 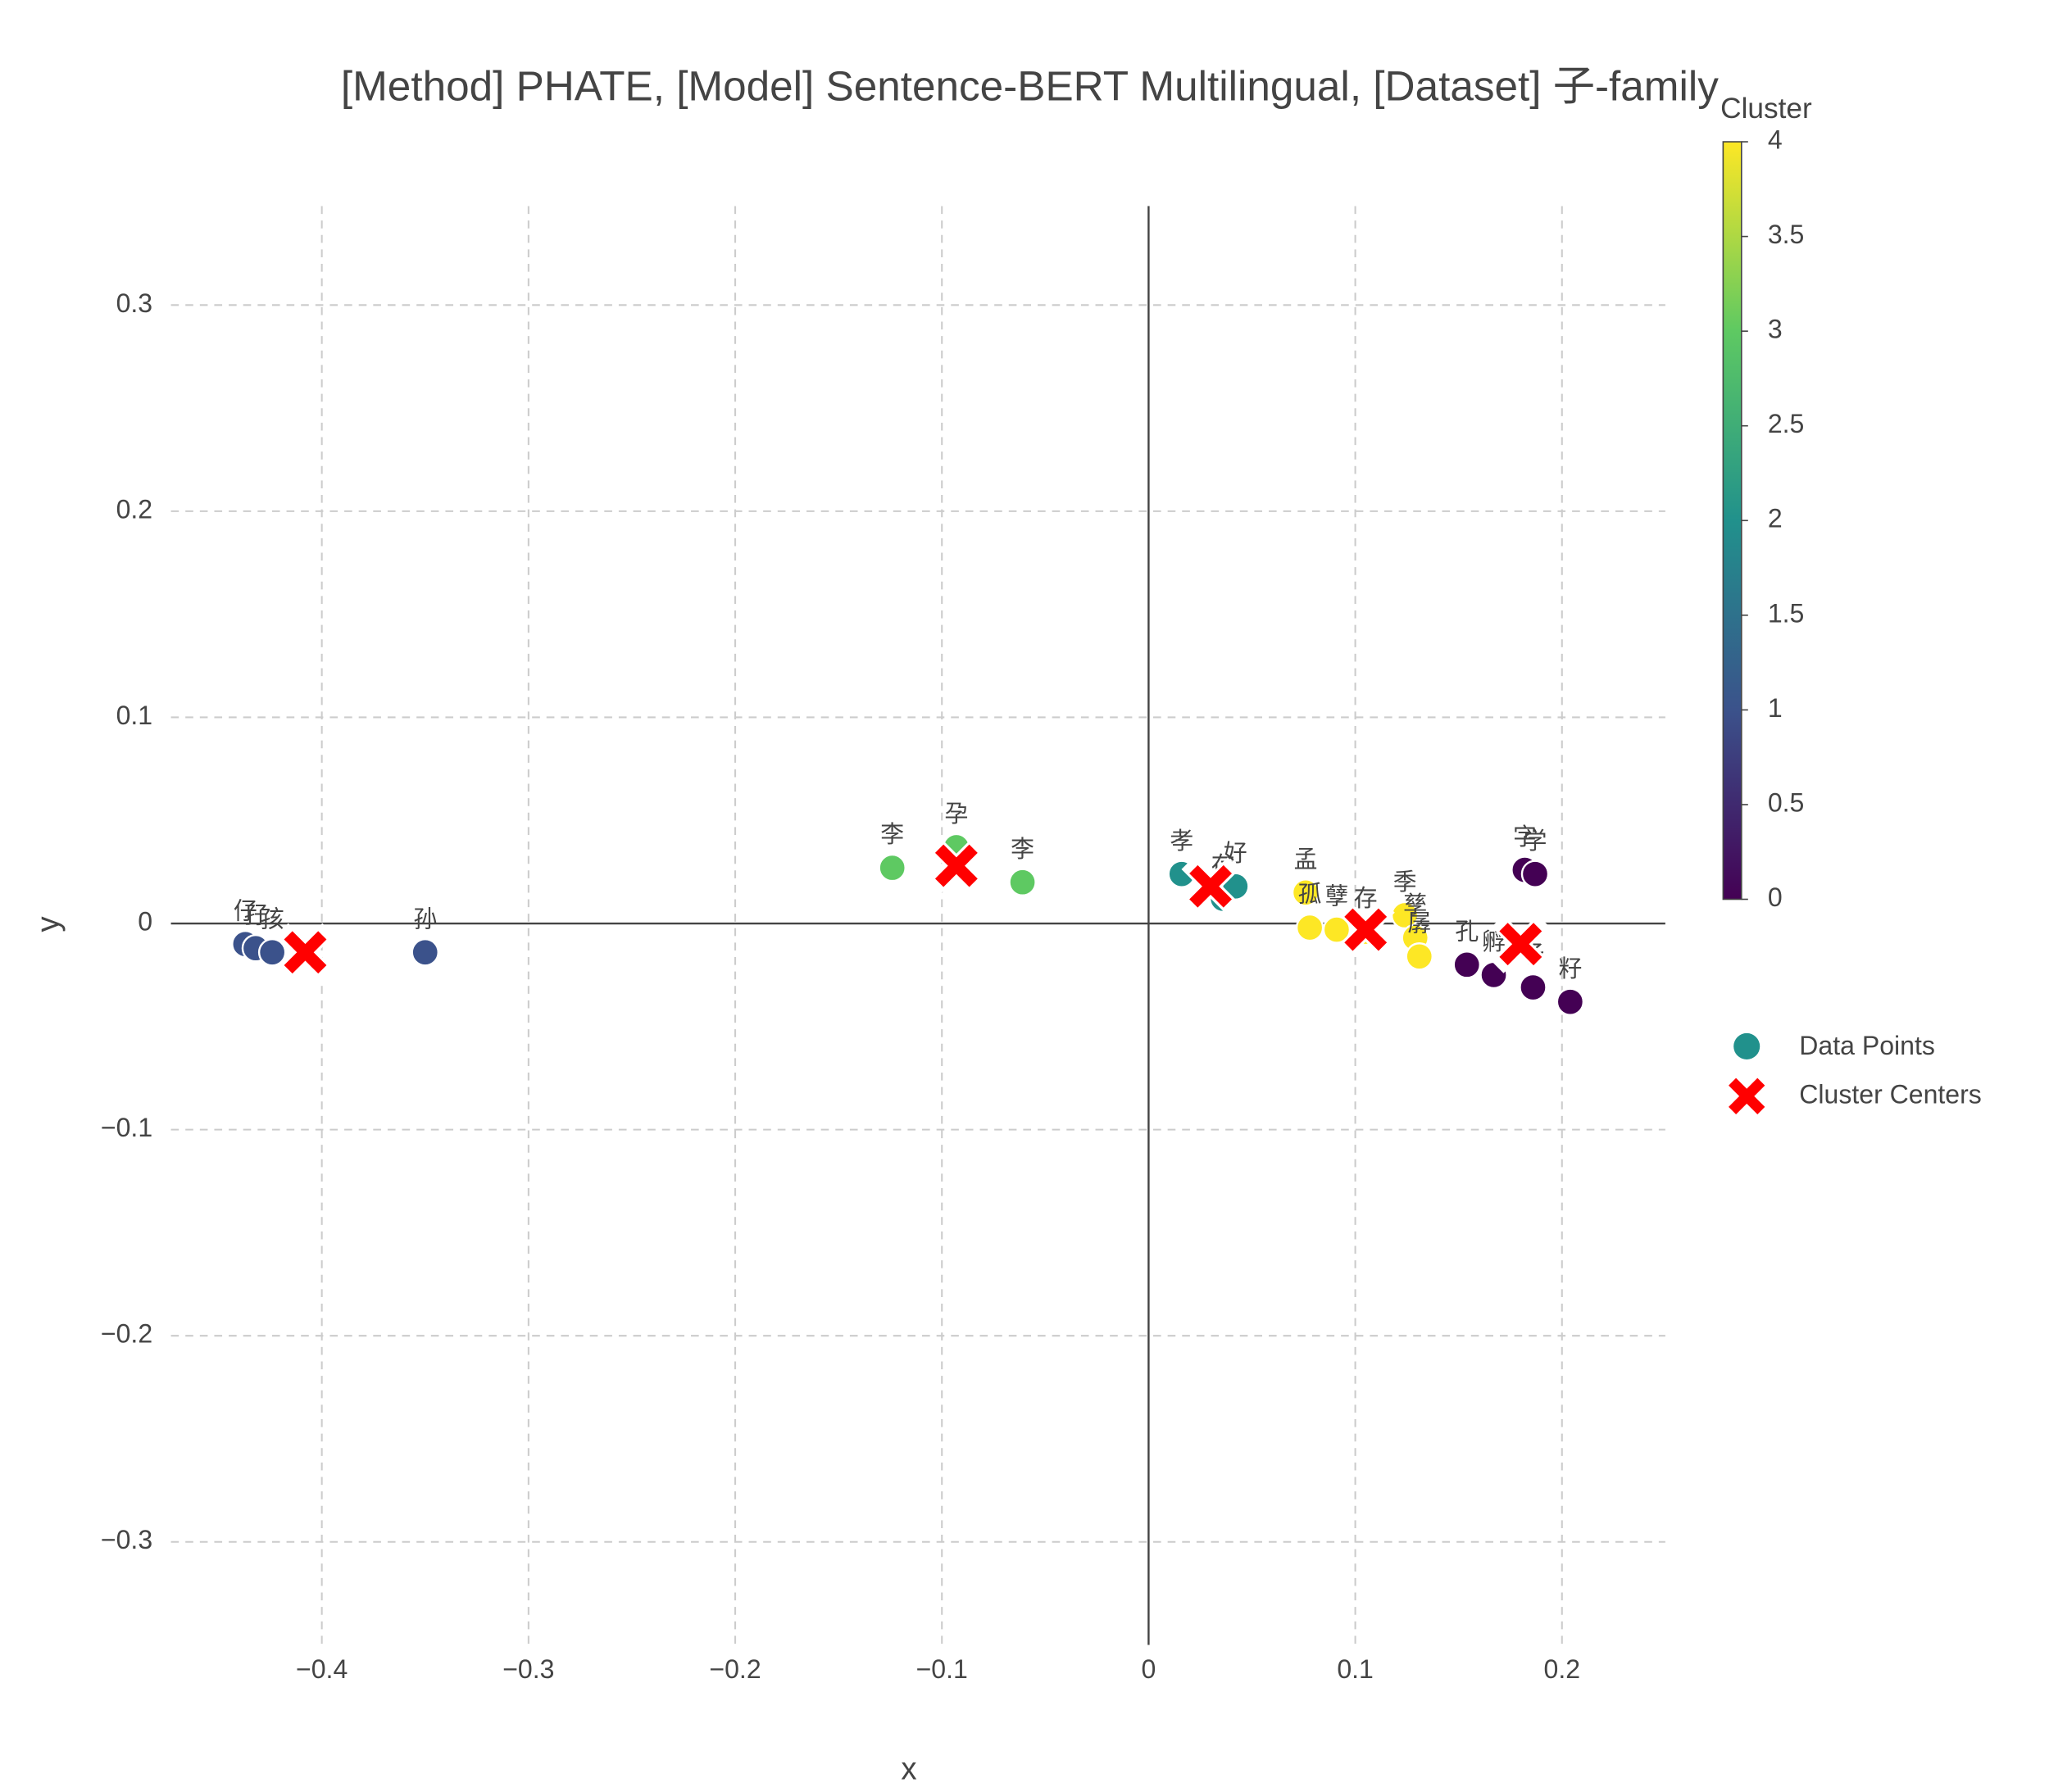 What do you see at coordinates (1405, 883) in the screenshot?
I see `point-label: 季` at bounding box center [1405, 883].